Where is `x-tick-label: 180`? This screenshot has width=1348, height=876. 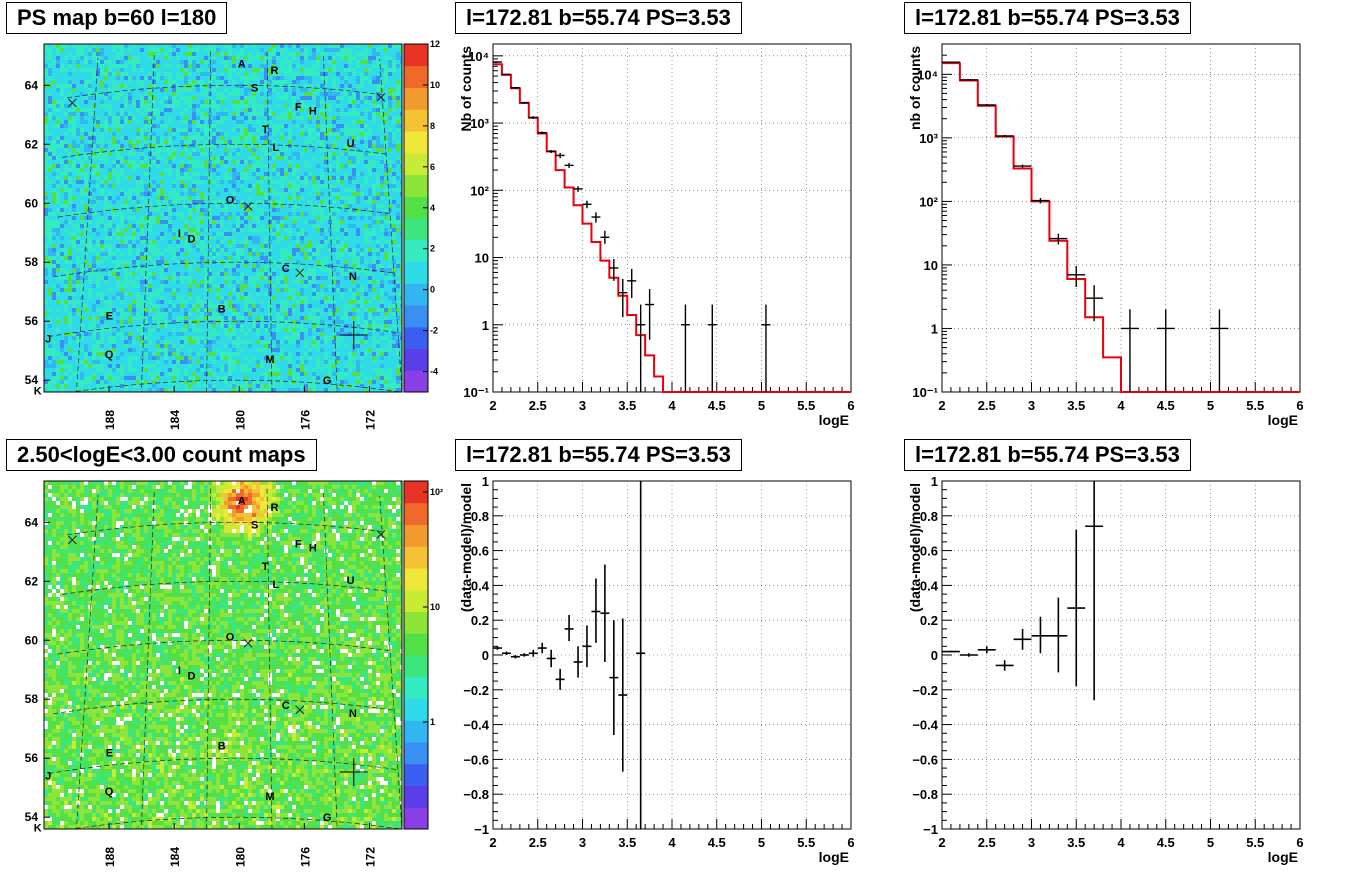
x-tick-label: 180 is located at coordinates (240, 857).